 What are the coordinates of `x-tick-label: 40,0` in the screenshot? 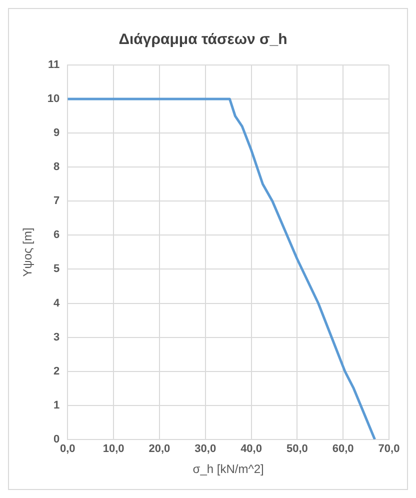 It's located at (251, 449).